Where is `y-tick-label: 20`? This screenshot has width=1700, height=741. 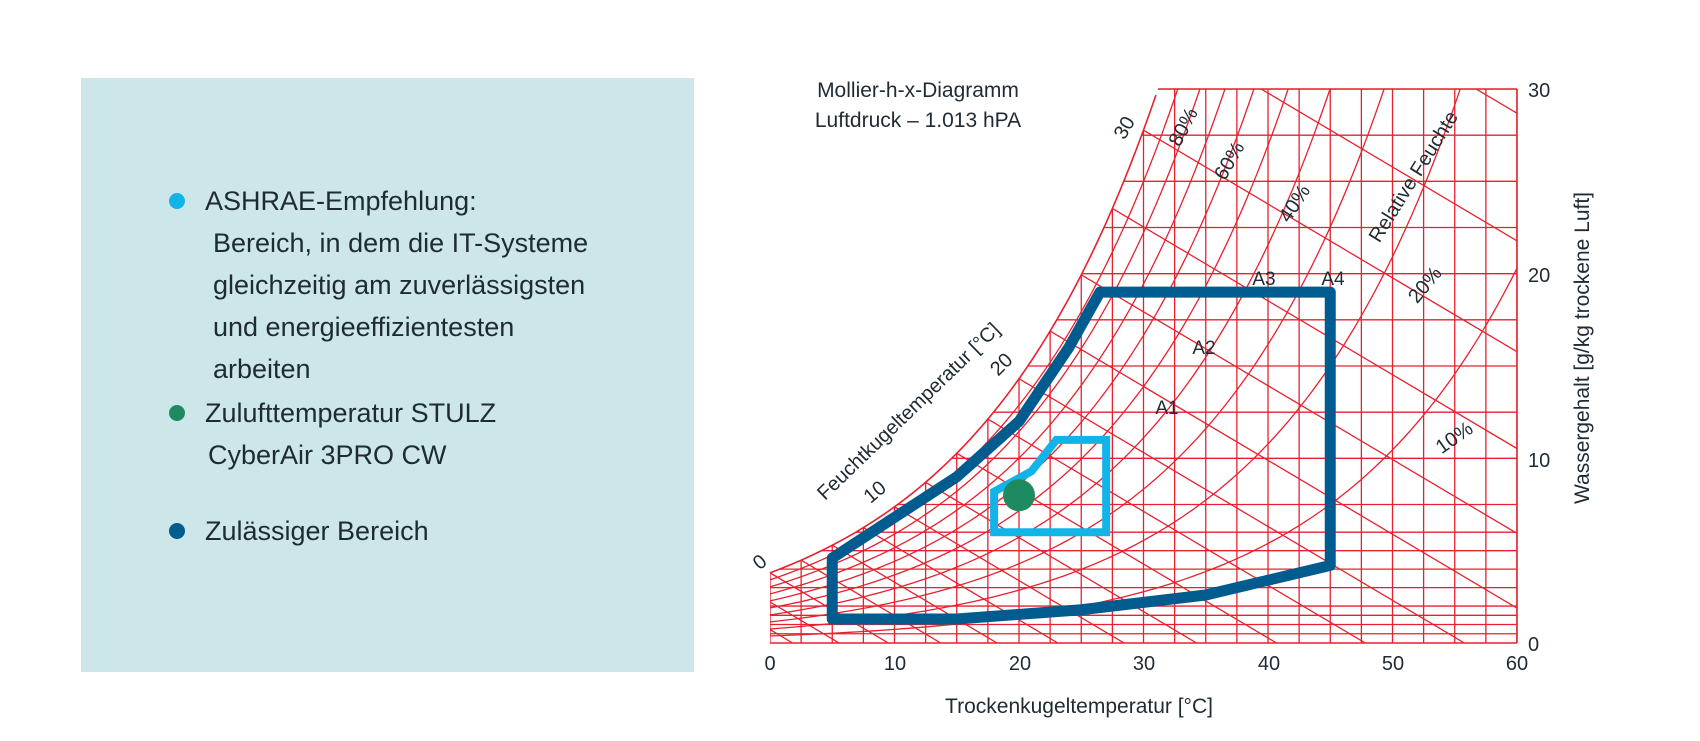
y-tick-label: 20 is located at coordinates (1539, 276).